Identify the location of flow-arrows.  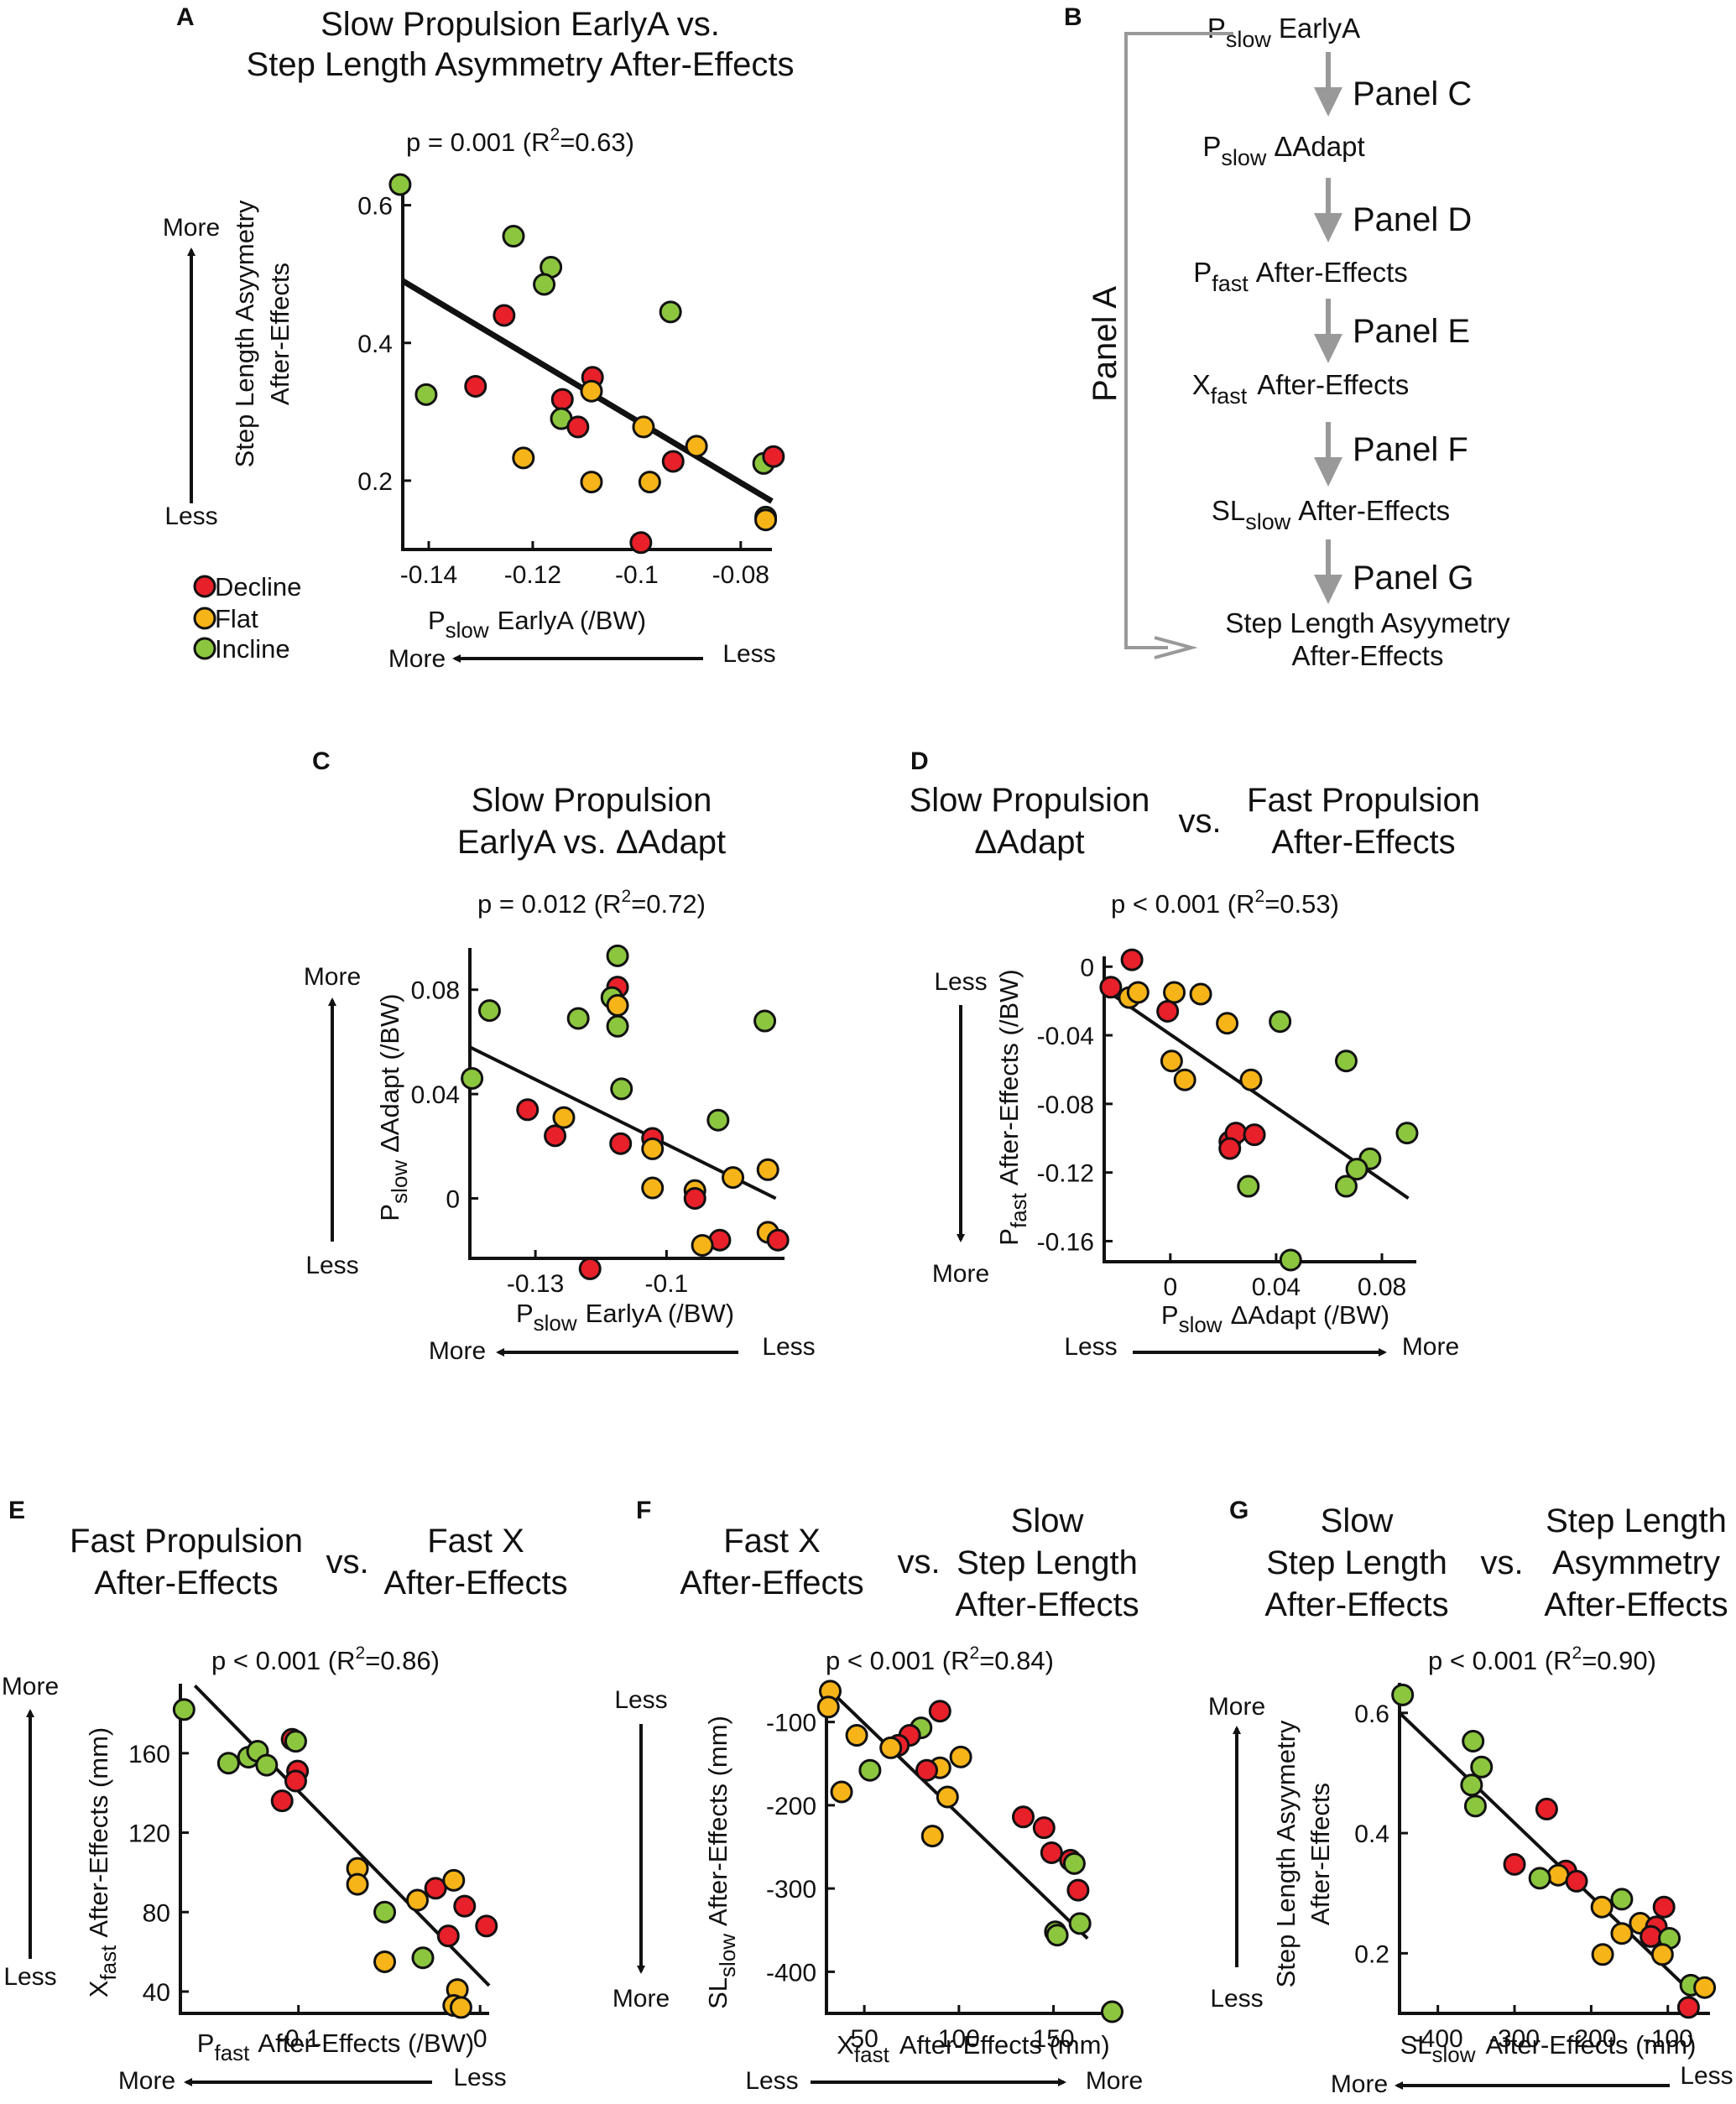
(1328, 328).